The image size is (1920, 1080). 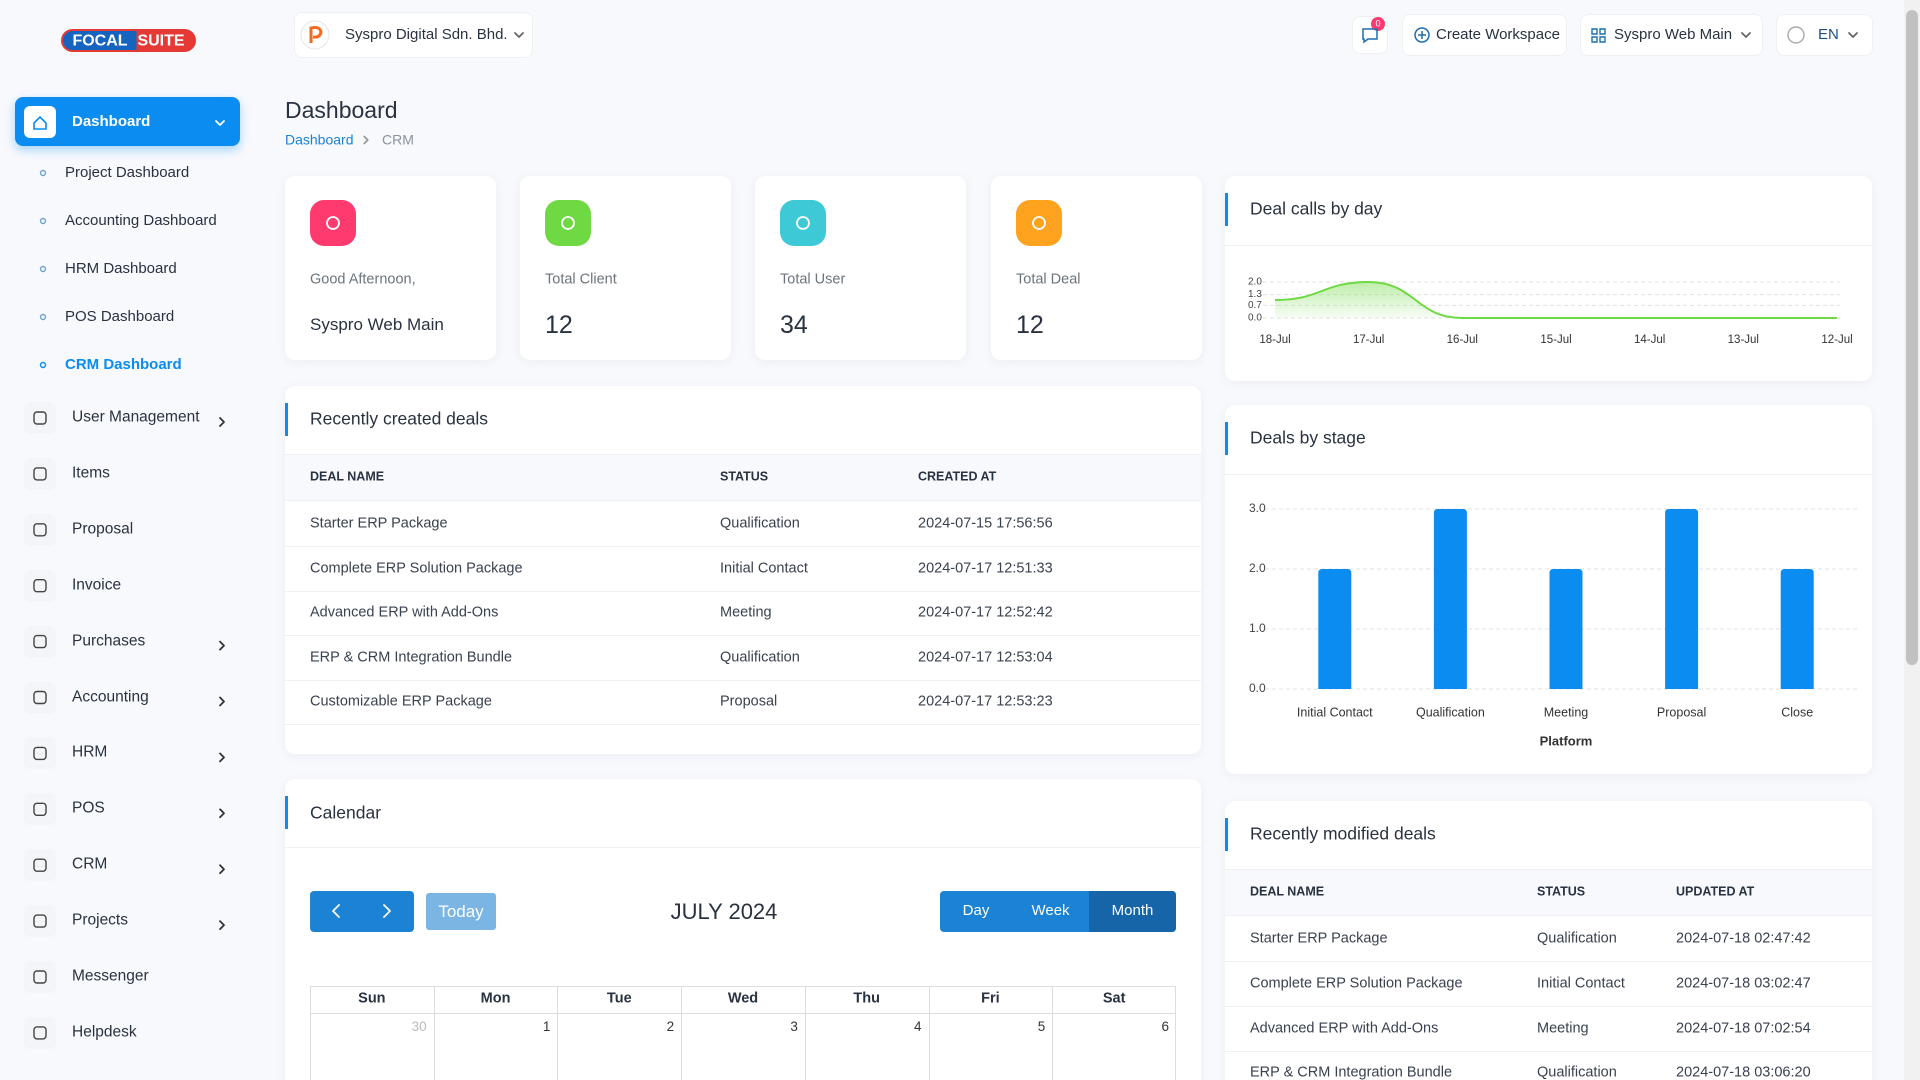 What do you see at coordinates (43, 365) in the screenshot?
I see `submenu-bullet` at bounding box center [43, 365].